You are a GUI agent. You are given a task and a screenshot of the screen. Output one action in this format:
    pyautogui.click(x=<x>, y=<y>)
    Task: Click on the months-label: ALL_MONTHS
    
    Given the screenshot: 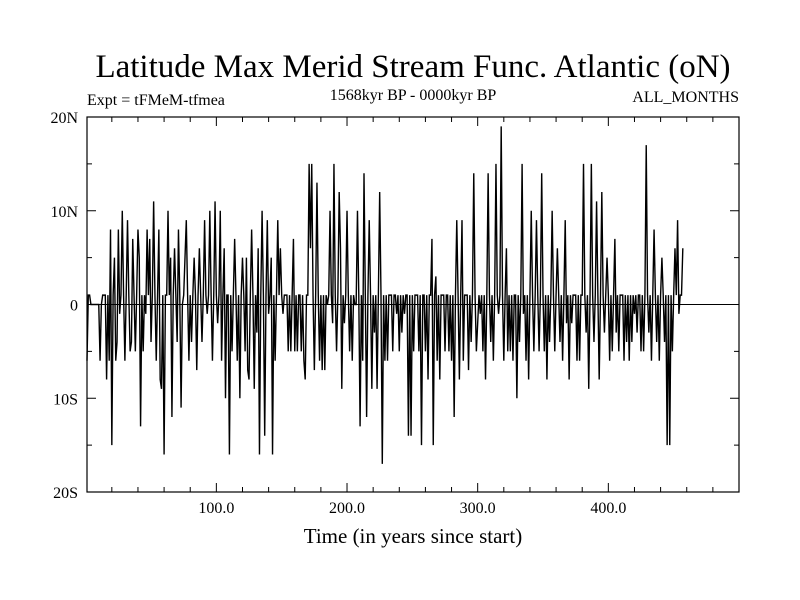 What is the action you would take?
    pyautogui.click(x=685, y=97)
    